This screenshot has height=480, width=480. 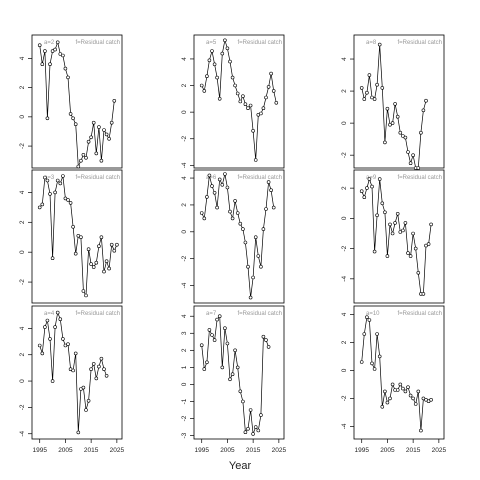 I want to click on x-tick-label: 1995, so click(x=201, y=450).